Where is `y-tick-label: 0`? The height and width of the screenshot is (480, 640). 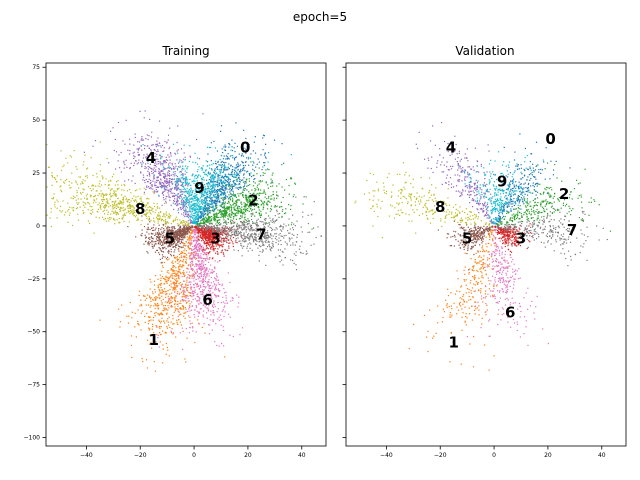
y-tick-label: 0 is located at coordinates (38, 226).